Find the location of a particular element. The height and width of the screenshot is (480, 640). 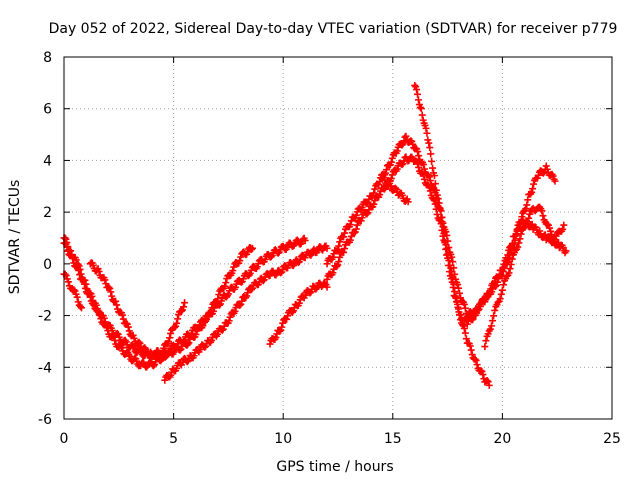

y-tick-label: 6 is located at coordinates (47, 110).